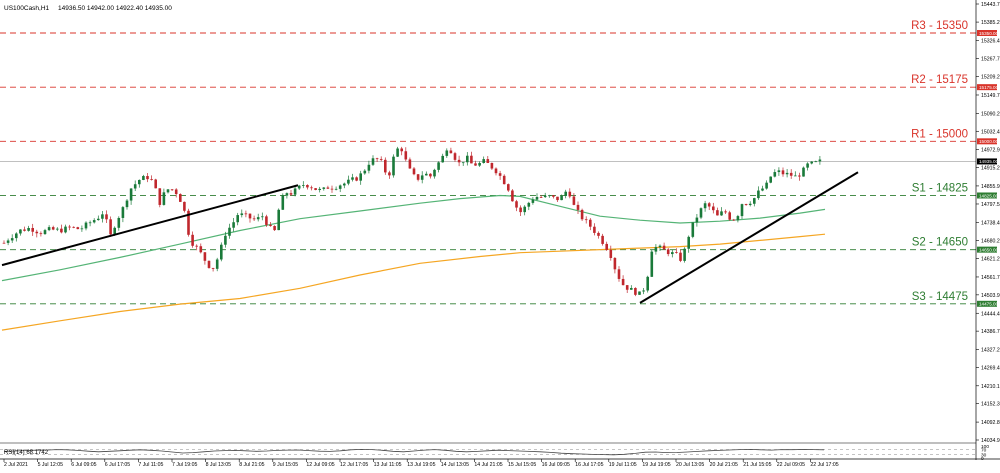 The width and height of the screenshot is (1000, 473). Describe the element at coordinates (990, 260) in the screenshot. I see `y-tick-label: 14621.20` at that location.